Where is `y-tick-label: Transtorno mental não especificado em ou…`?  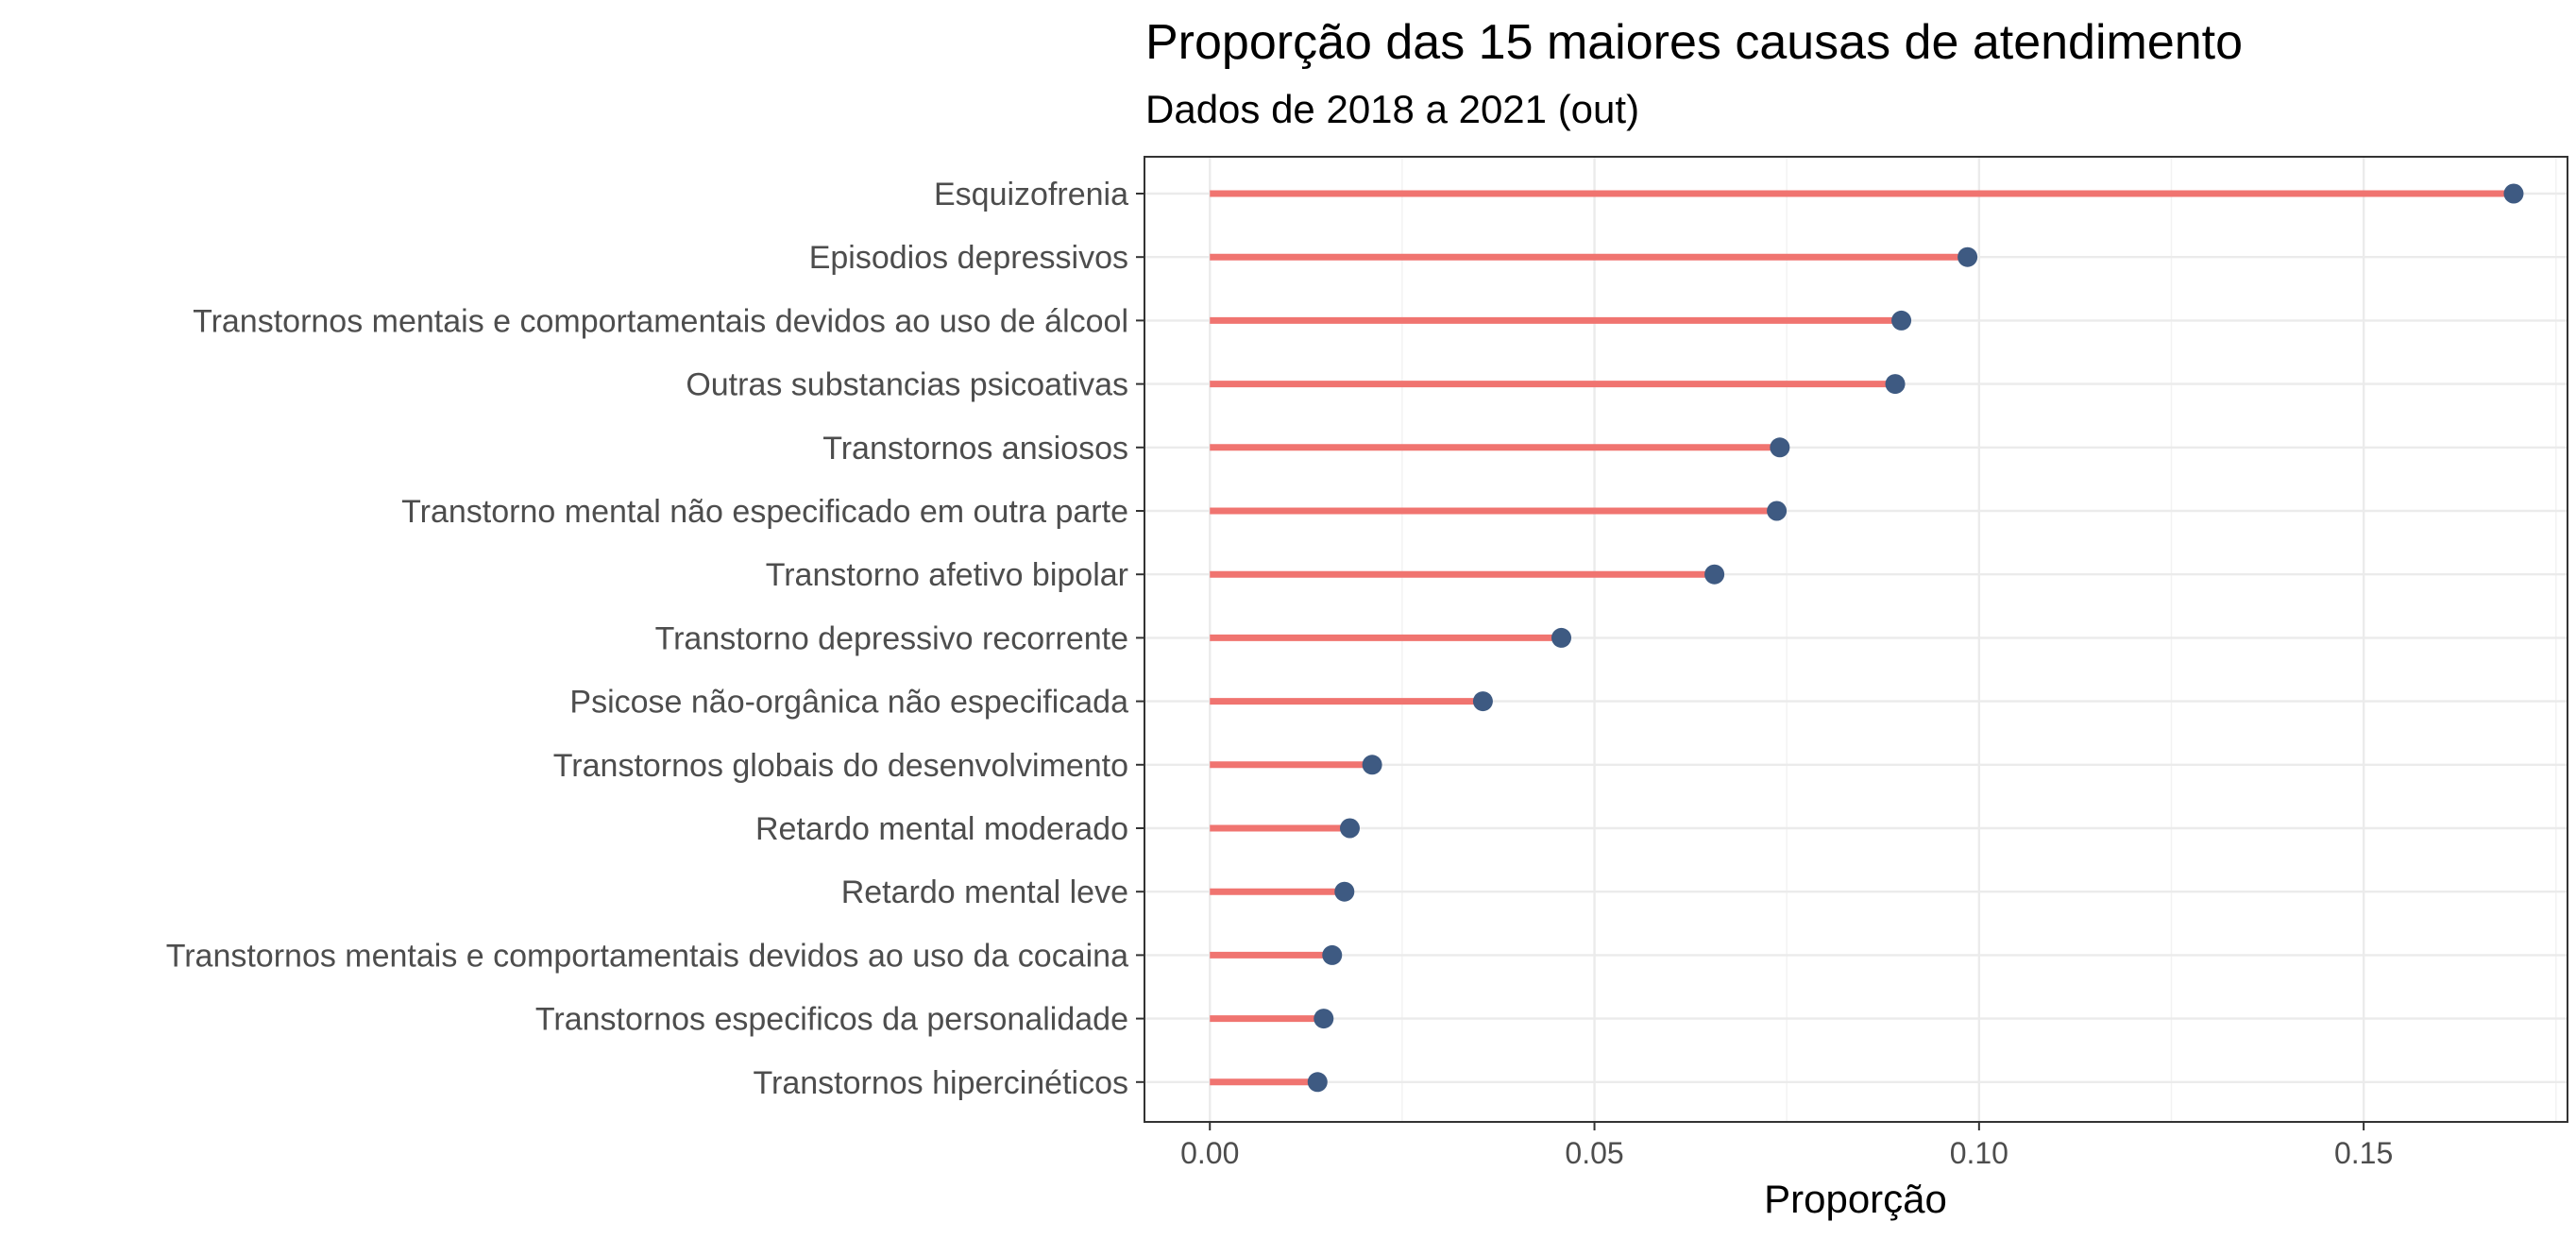 y-tick-label: Transtorno mental não especificado em ou… is located at coordinates (764, 512).